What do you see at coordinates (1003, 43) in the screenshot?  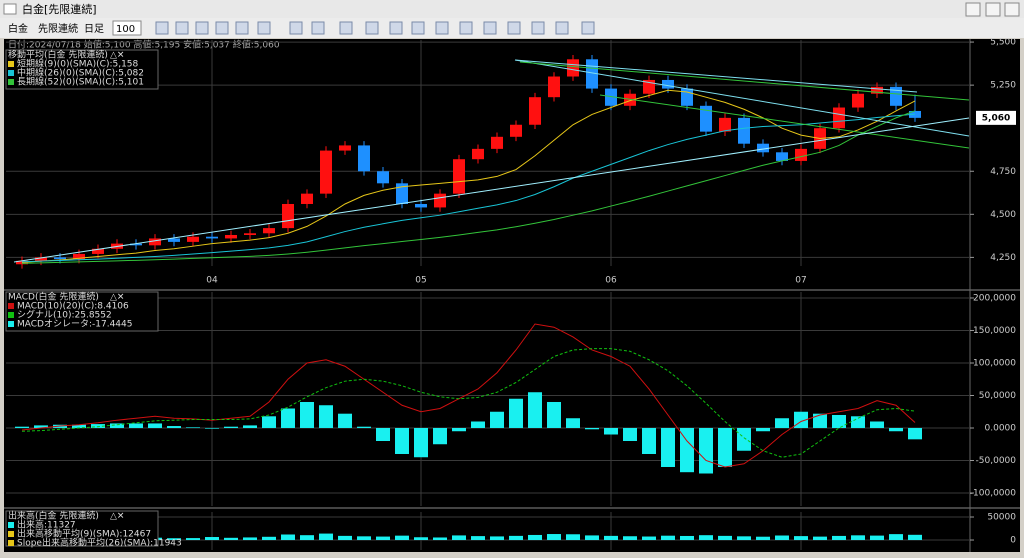 I see `y-tick-label: 5,500` at bounding box center [1003, 43].